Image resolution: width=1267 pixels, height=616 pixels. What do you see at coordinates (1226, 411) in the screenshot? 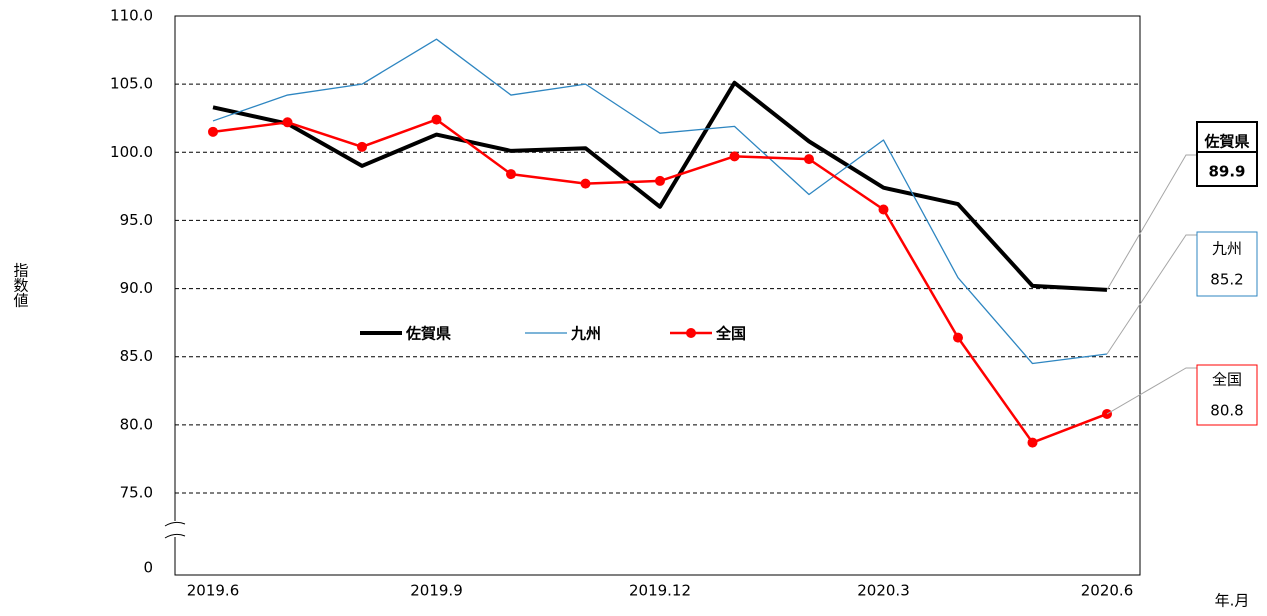
I see `callout-value: 80.8` at bounding box center [1226, 411].